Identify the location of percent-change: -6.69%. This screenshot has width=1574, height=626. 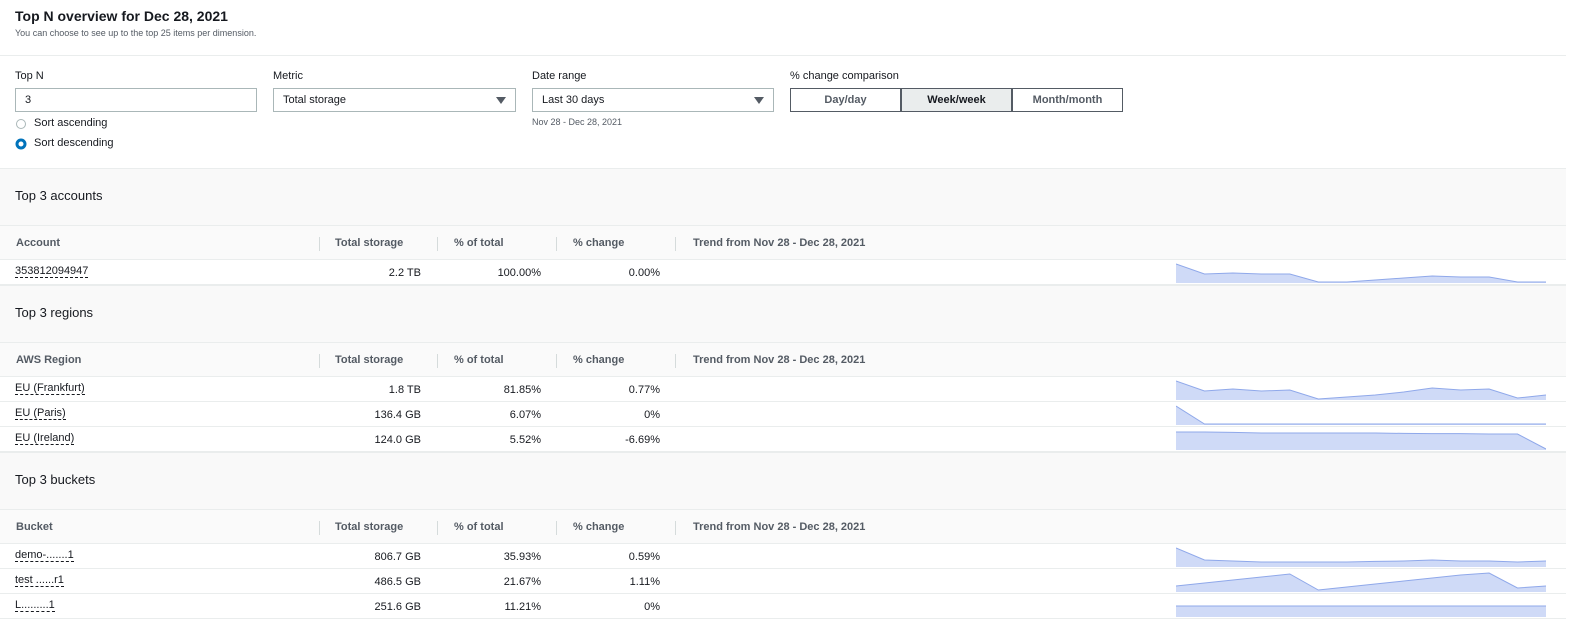
(642, 440).